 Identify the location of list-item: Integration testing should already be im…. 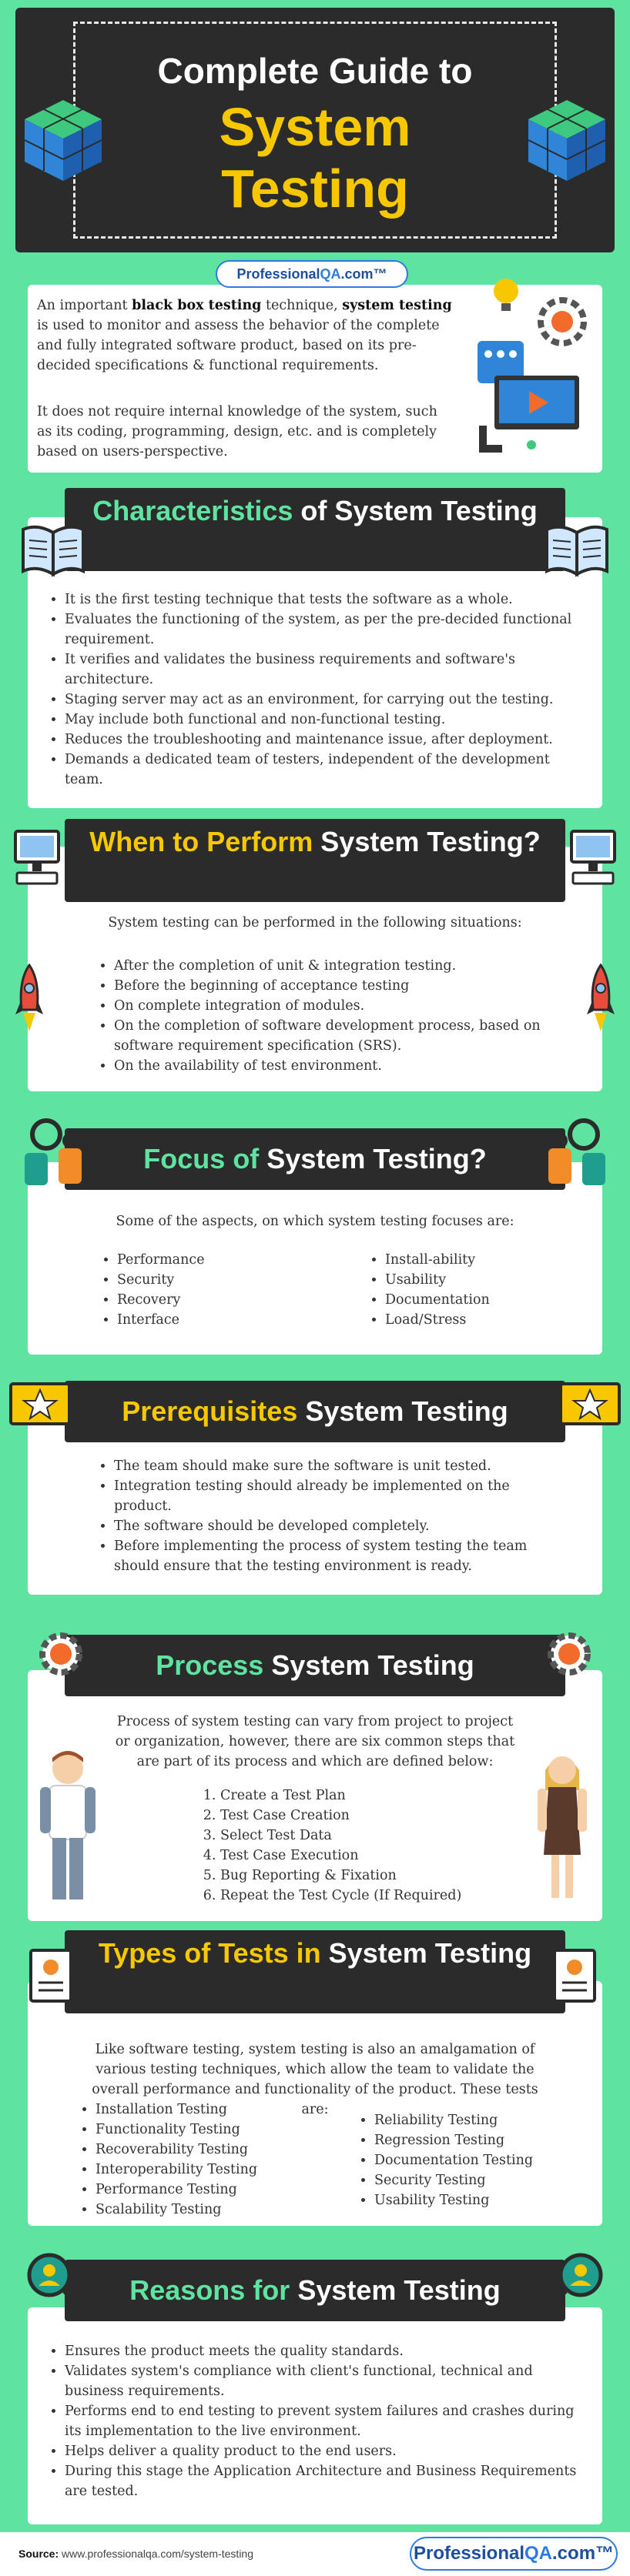
(341, 1496).